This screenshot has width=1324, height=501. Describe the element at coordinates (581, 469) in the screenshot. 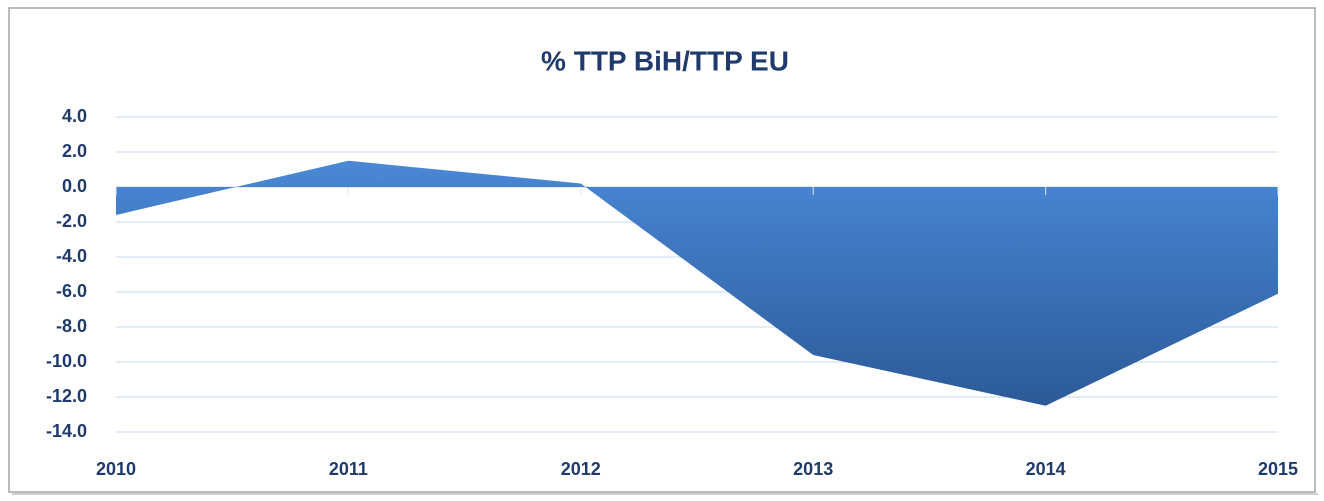

I see `x-tick-label: 2012` at that location.